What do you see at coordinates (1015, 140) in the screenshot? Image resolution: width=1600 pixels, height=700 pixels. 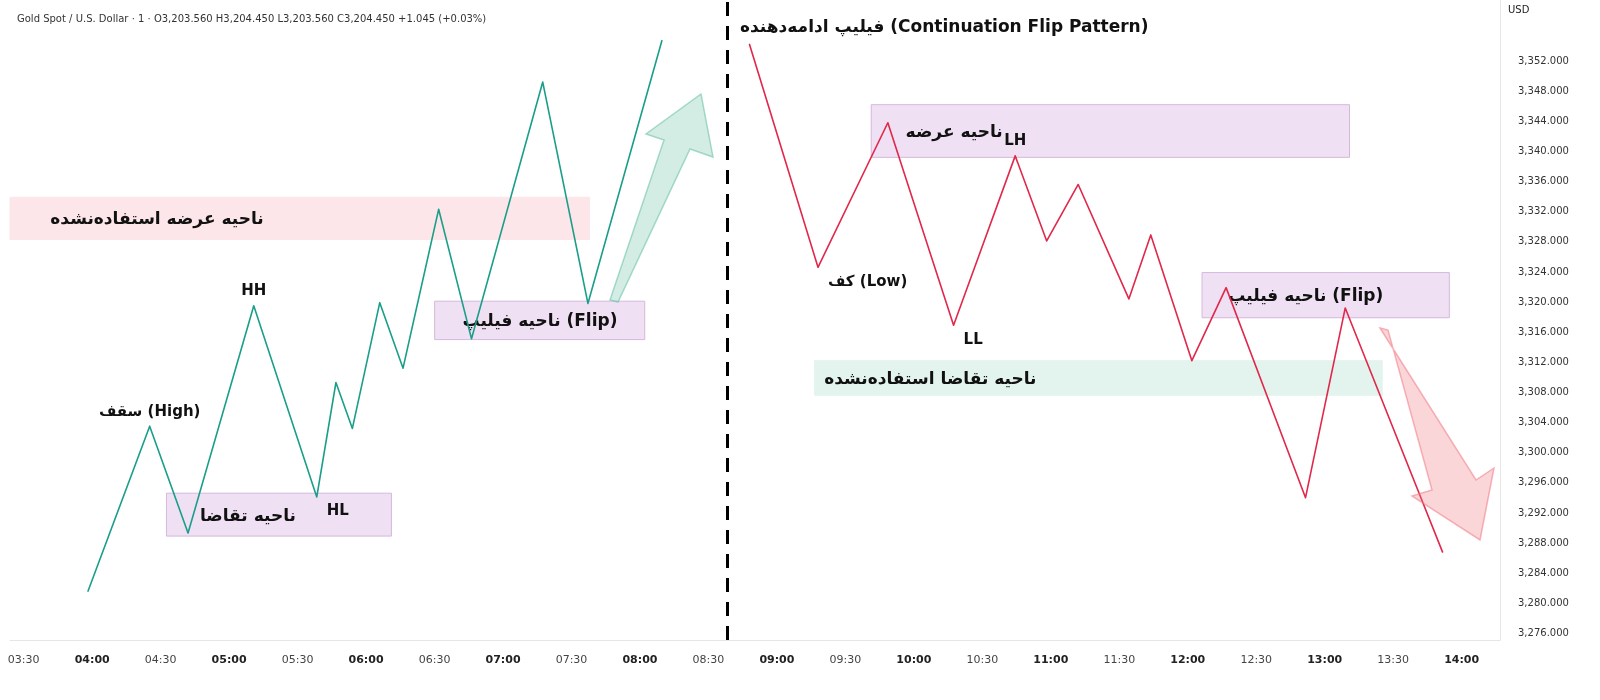 I see `annotation: LH` at bounding box center [1015, 140].